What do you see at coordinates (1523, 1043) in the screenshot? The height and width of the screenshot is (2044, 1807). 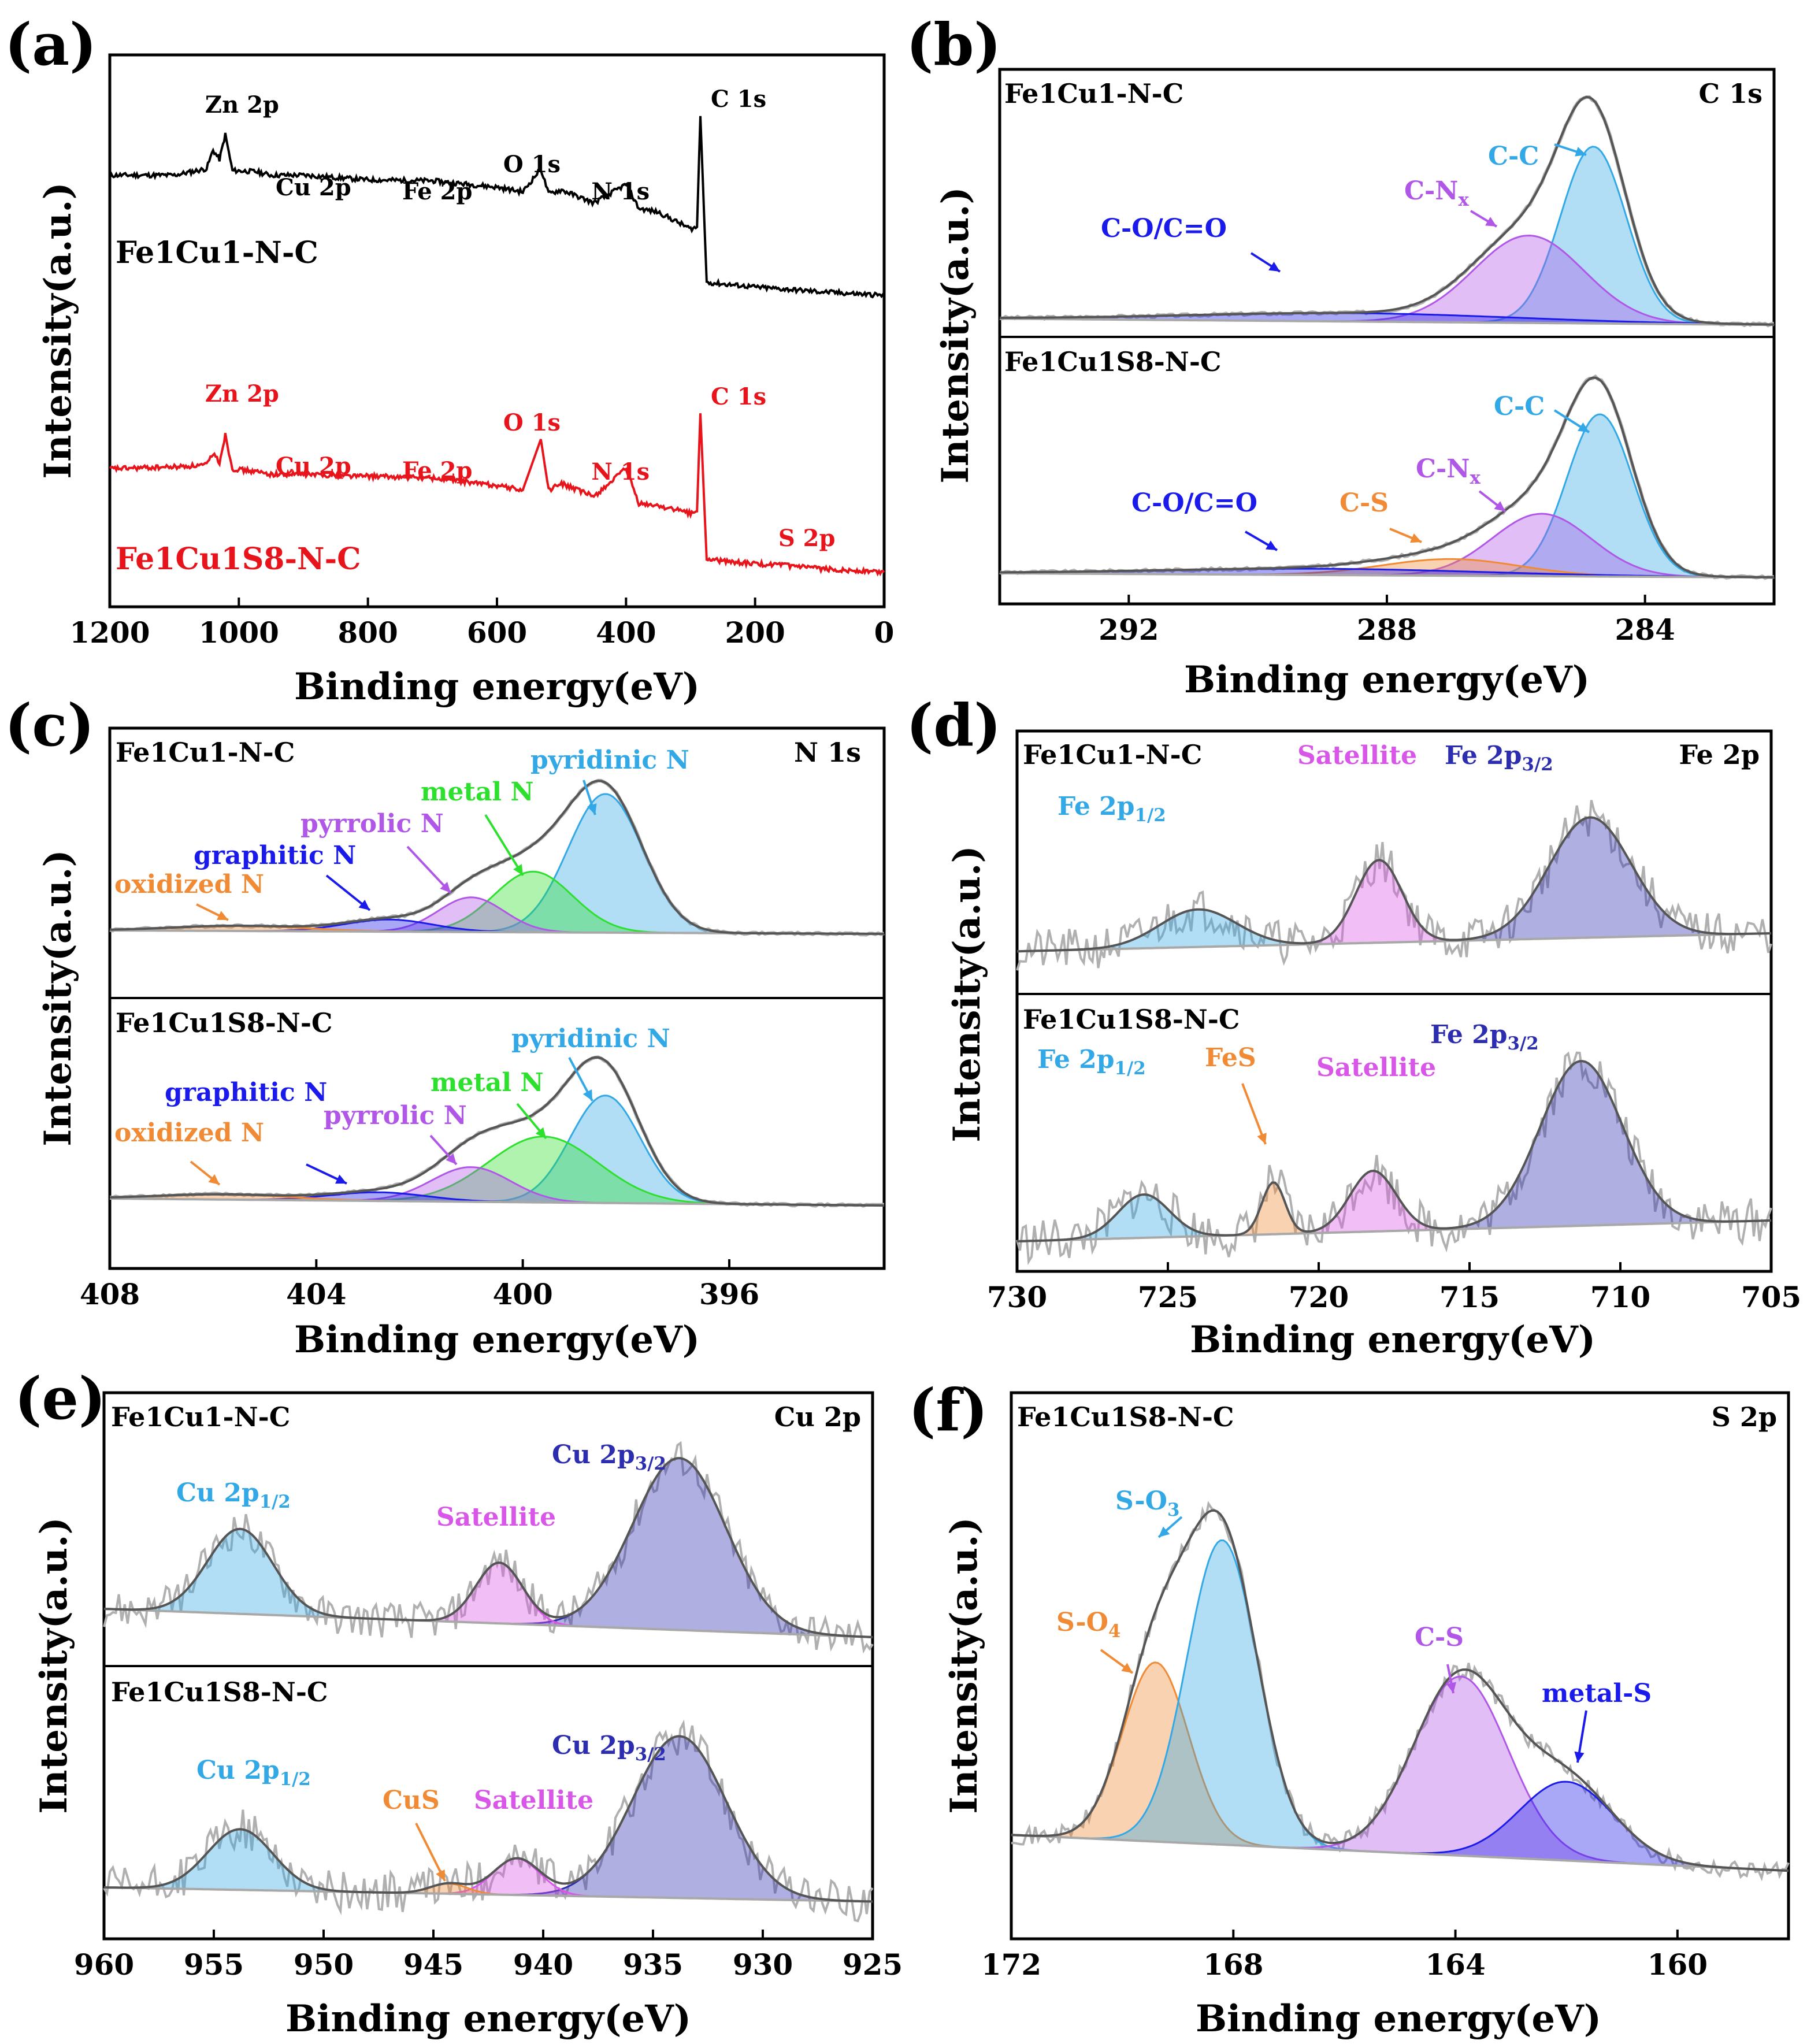 I see `panel-d-bottom-label-fe-2p3-2-subscript: 3/2` at bounding box center [1523, 1043].